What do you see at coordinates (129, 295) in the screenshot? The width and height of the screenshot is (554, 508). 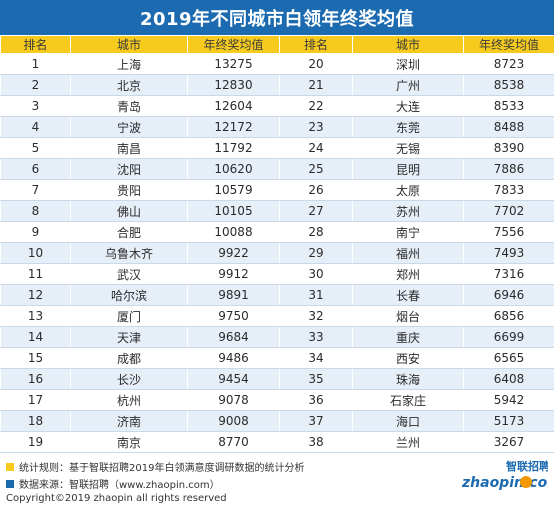 I see `cell-city: 哈尔滨` at bounding box center [129, 295].